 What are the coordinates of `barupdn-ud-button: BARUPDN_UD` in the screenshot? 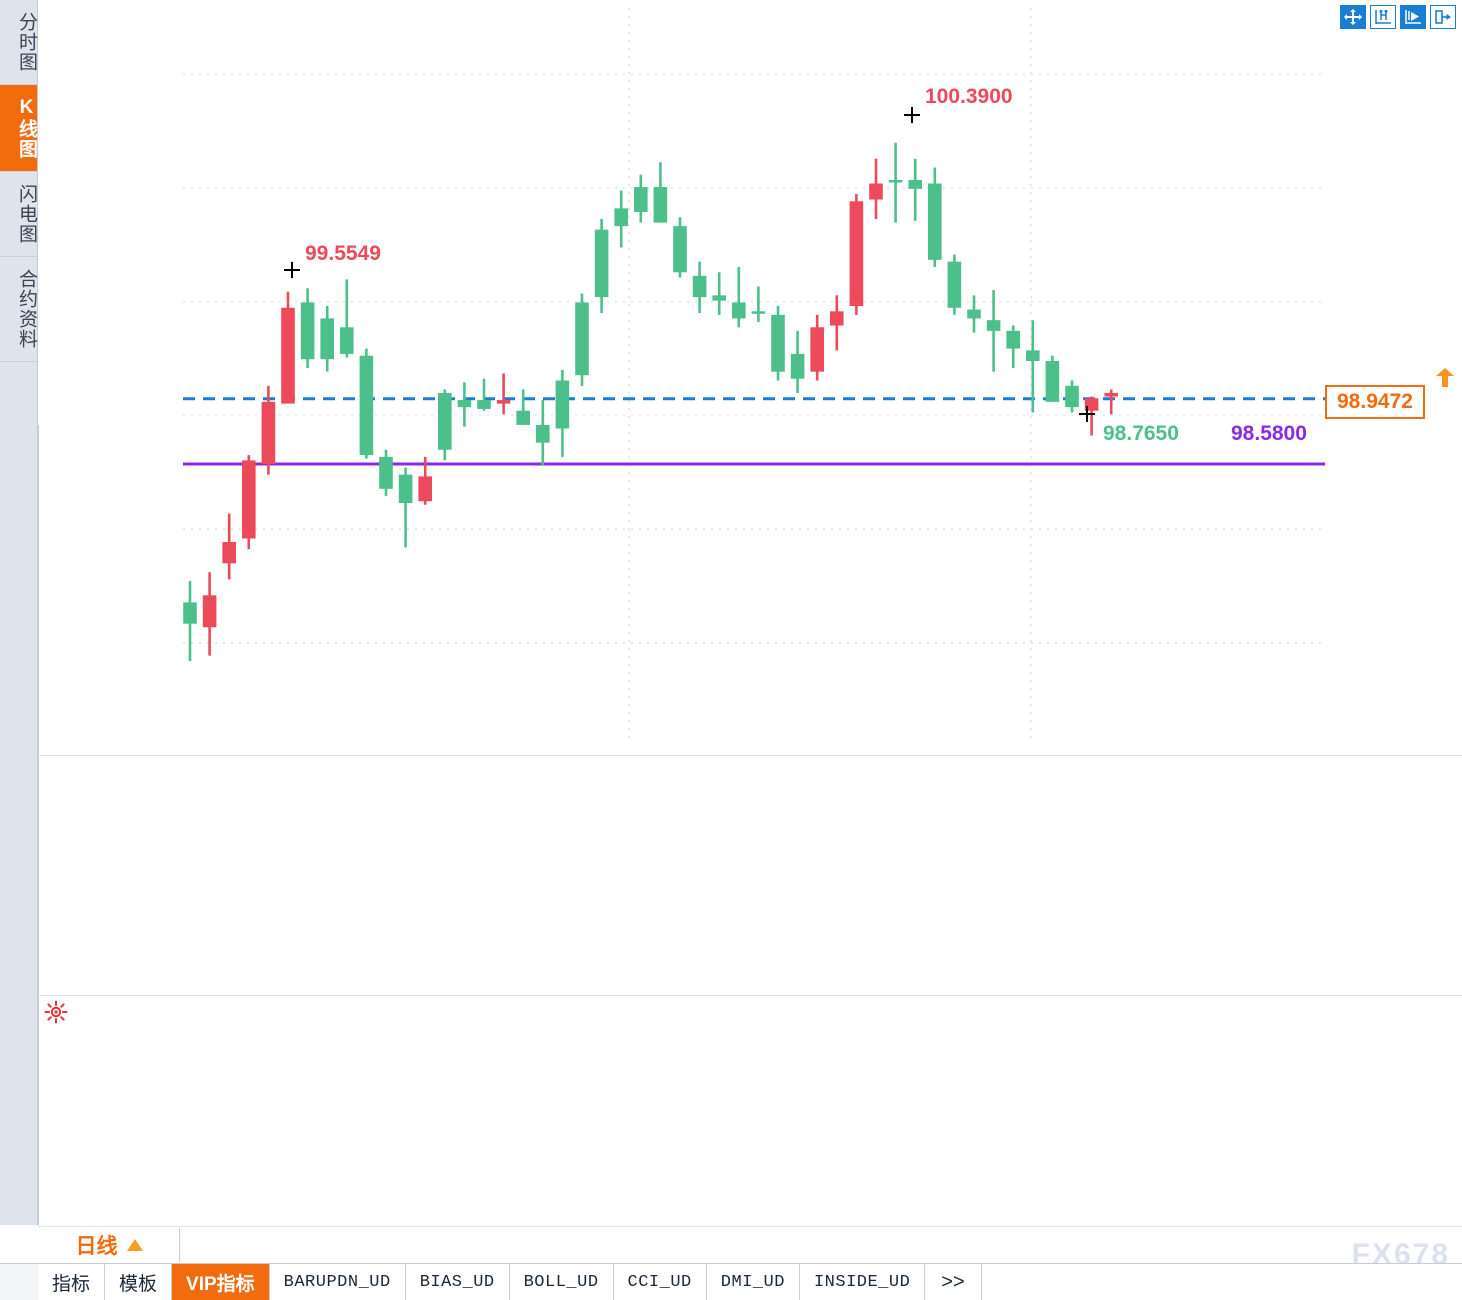 It's located at (337, 1282).